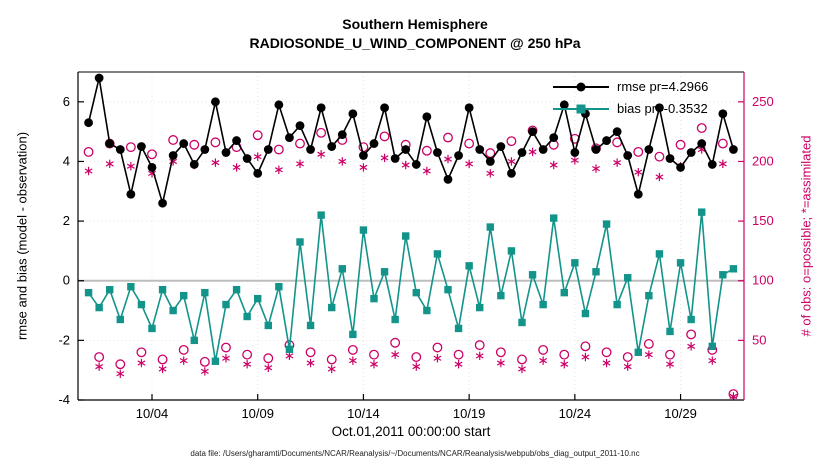 Image resolution: width=830 pixels, height=470 pixels. What do you see at coordinates (66, 220) in the screenshot?
I see `svg-text: 2` at bounding box center [66, 220].